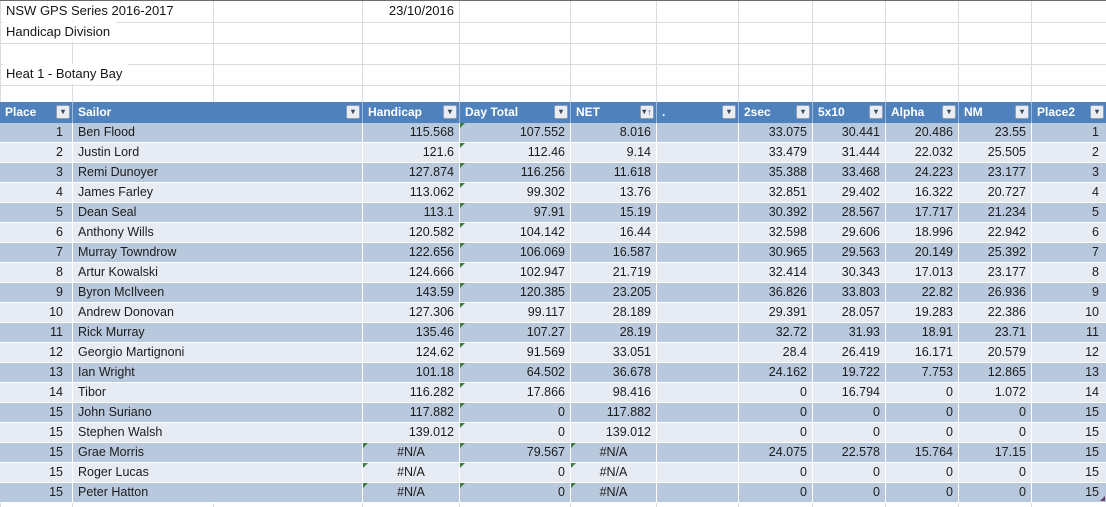 Image resolution: width=1106 pixels, height=507 pixels. I want to click on 2sec-cell: 33.479, so click(775, 152).